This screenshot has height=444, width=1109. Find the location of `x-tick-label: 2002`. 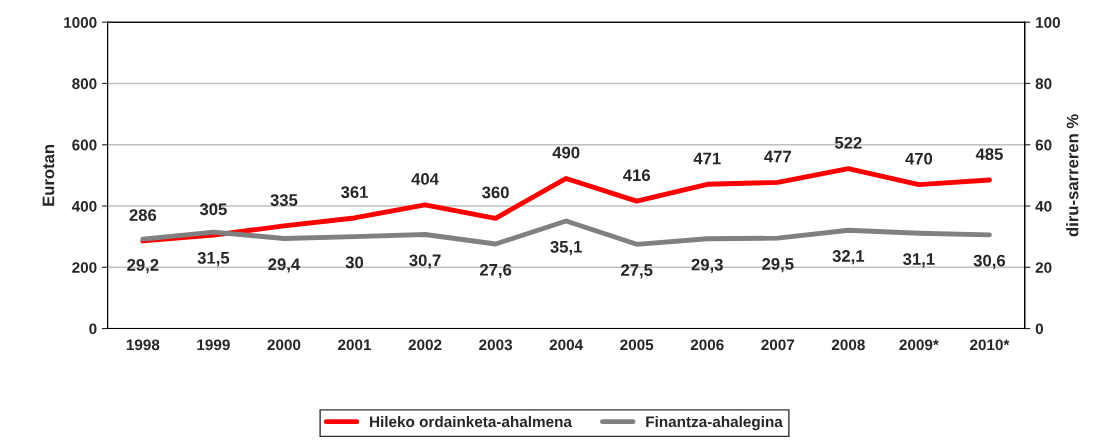

x-tick-label: 2002 is located at coordinates (425, 345).